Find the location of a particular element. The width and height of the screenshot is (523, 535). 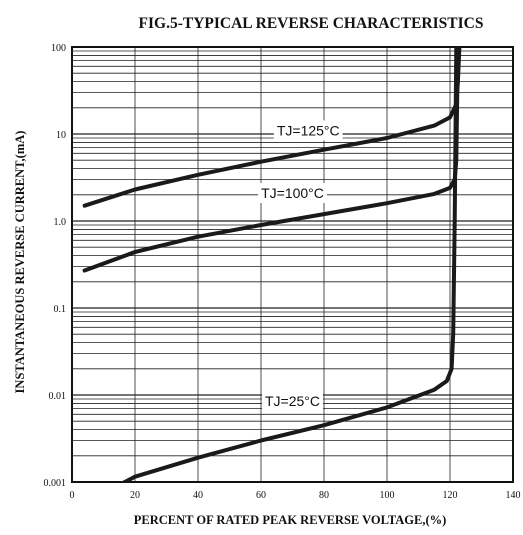

series-label-1: TJ=125°C is located at coordinates (308, 130).